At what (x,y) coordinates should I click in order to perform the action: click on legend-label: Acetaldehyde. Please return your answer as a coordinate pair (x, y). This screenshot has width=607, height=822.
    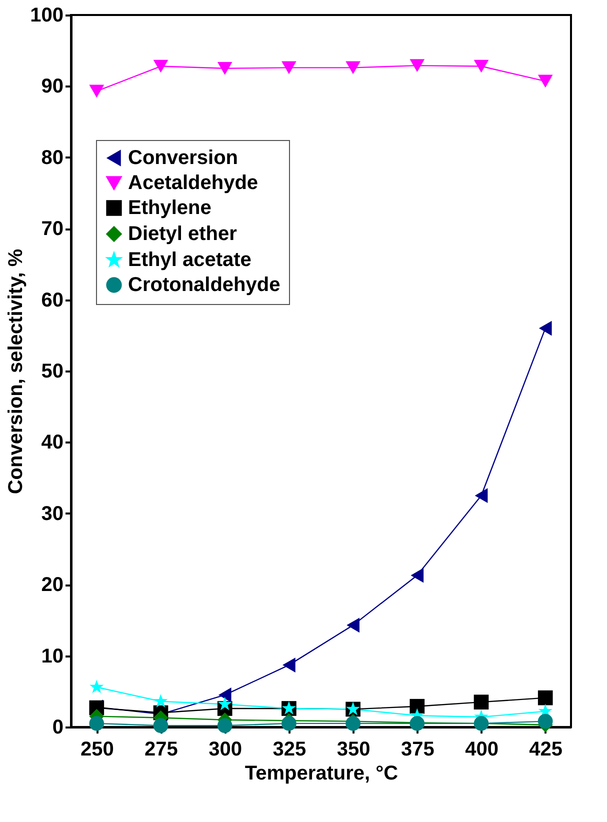
    Looking at the image, I should click on (193, 183).